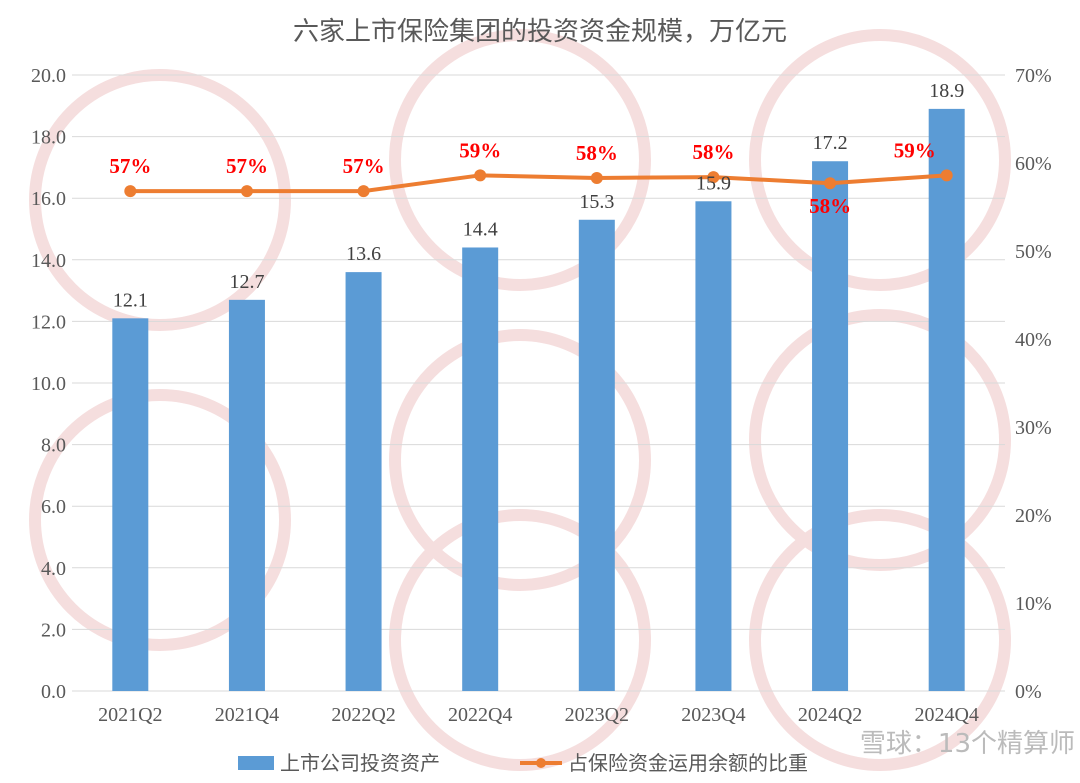  I want to click on left-tick-label: 6.0, so click(53, 507).